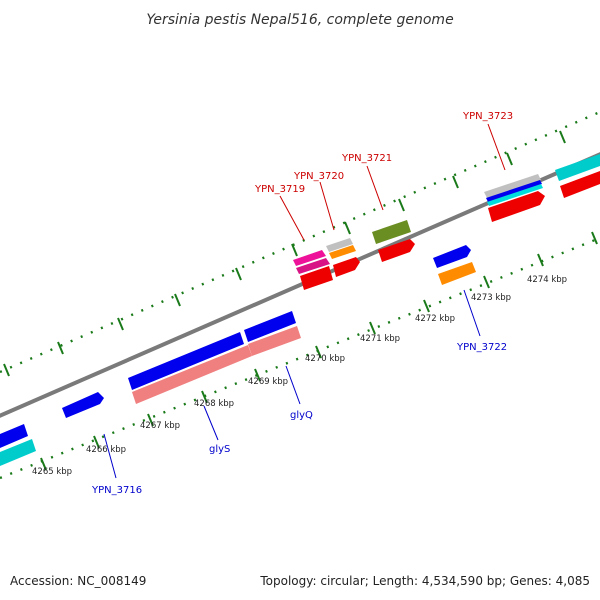 The image size is (600, 600). I want to click on feature-ypn-3720-orange, so click(342, 252).